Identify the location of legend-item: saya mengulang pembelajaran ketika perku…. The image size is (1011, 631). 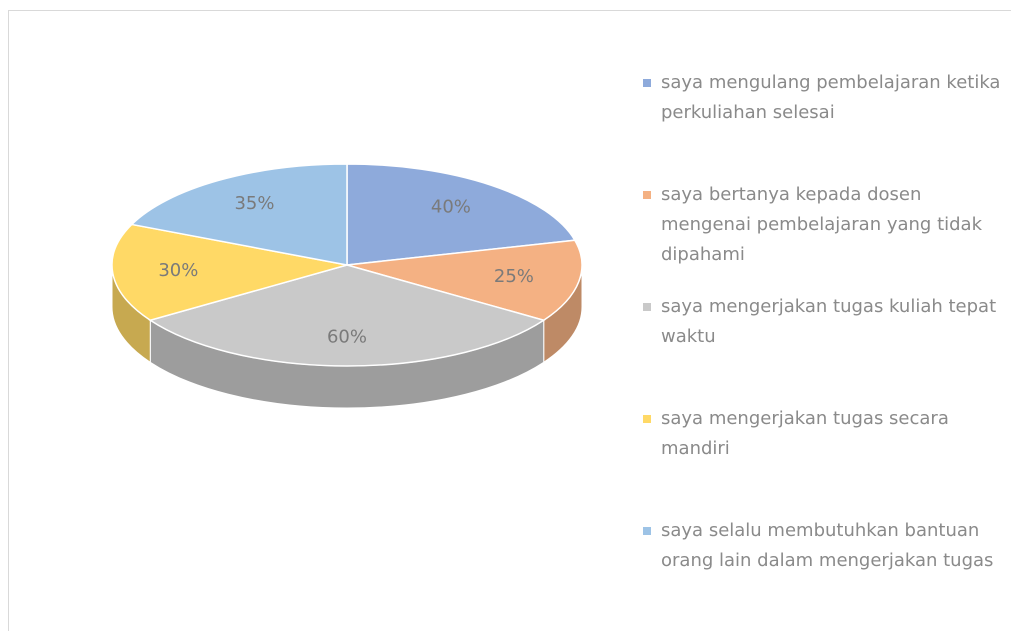
(821, 124).